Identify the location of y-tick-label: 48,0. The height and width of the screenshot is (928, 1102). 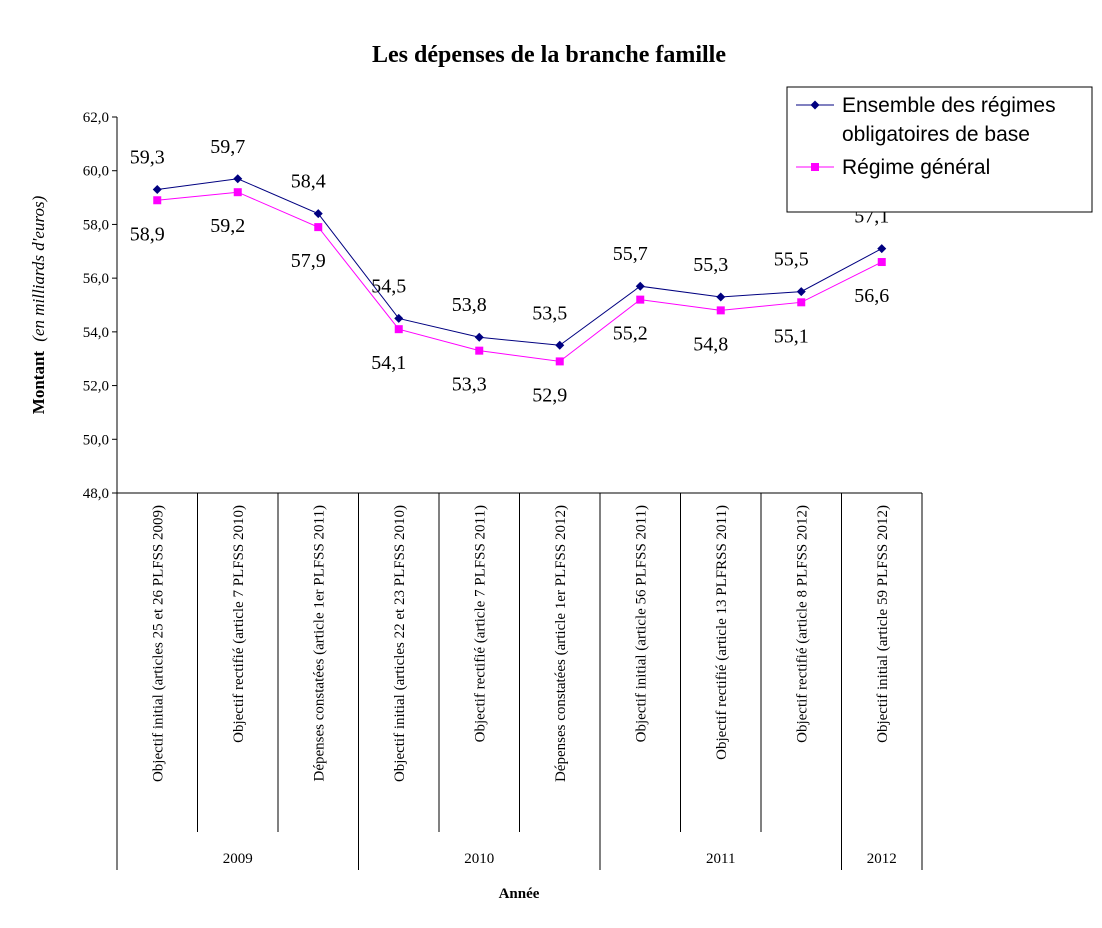
(96, 494).